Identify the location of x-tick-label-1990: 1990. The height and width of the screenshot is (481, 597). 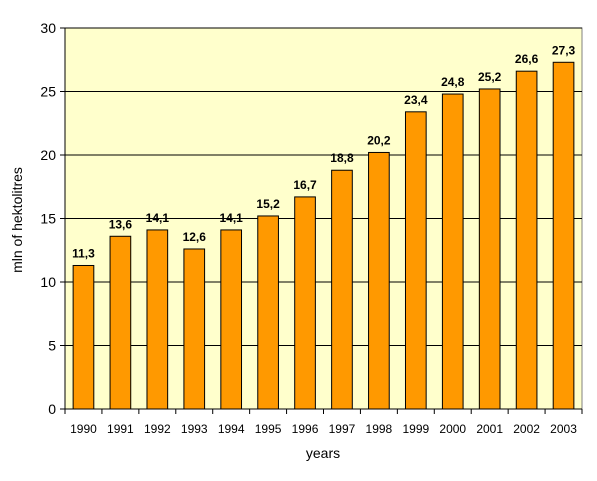
(83, 429).